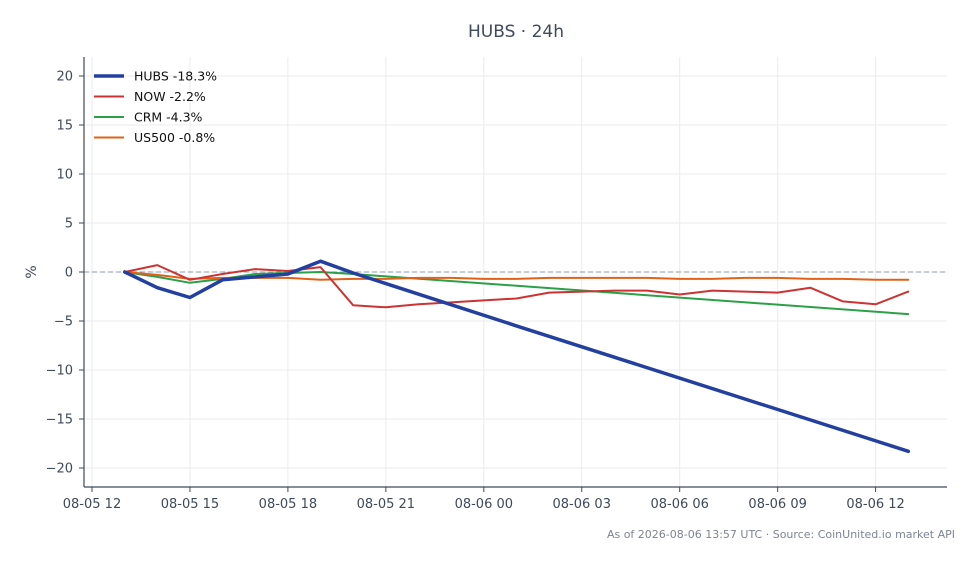  I want to click on x-tick-label: 08-05 18, so click(288, 504).